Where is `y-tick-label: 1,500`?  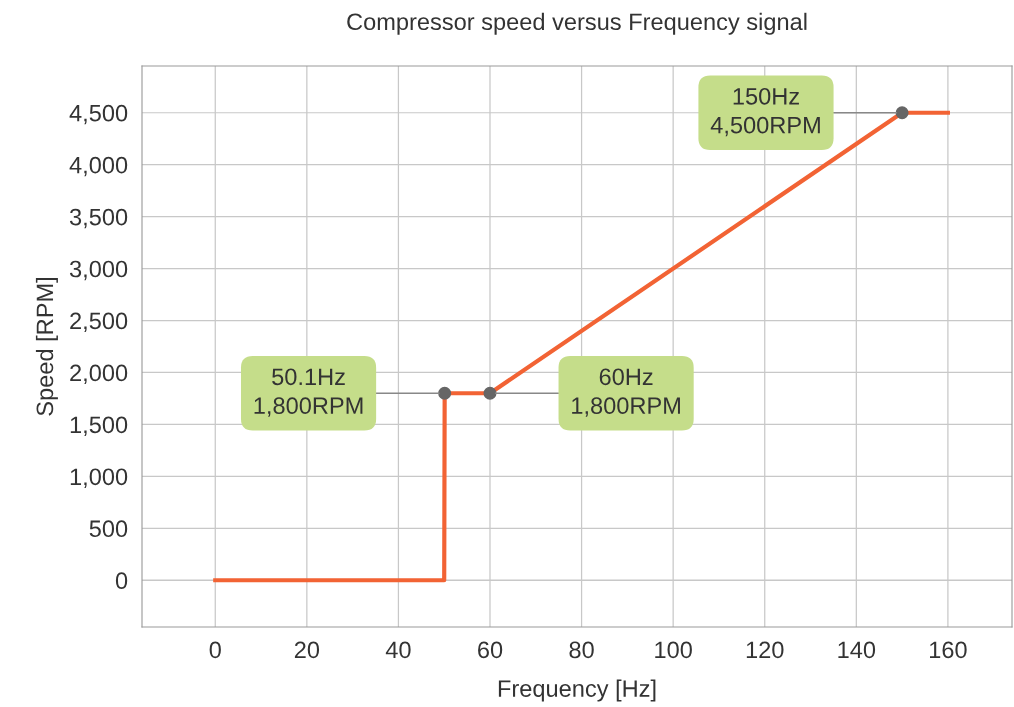 y-tick-label: 1,500 is located at coordinates (99, 426).